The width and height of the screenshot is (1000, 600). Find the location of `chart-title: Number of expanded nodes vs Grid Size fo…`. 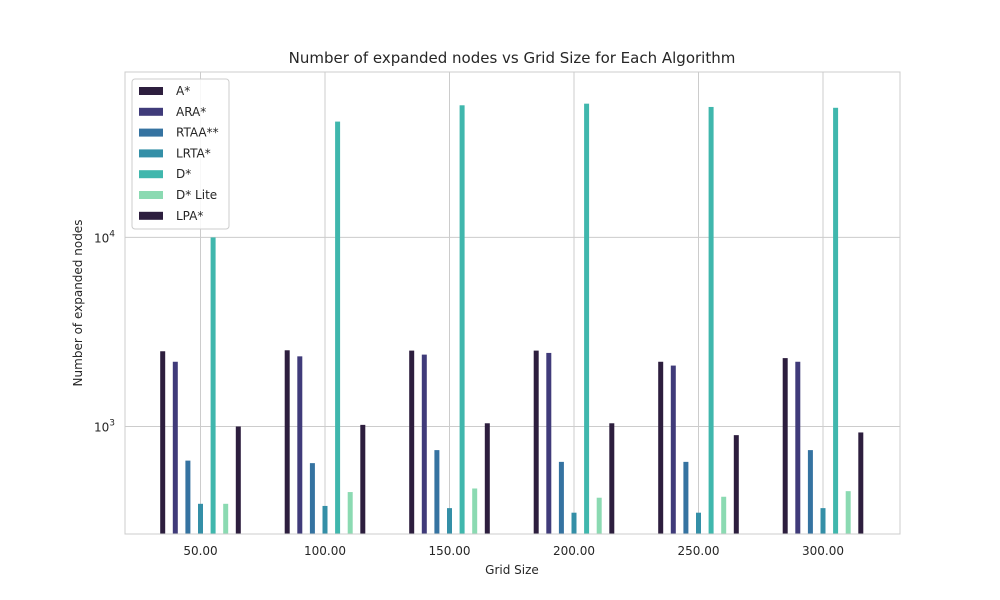

chart-title: Number of expanded nodes vs Grid Size fo… is located at coordinates (512, 58).